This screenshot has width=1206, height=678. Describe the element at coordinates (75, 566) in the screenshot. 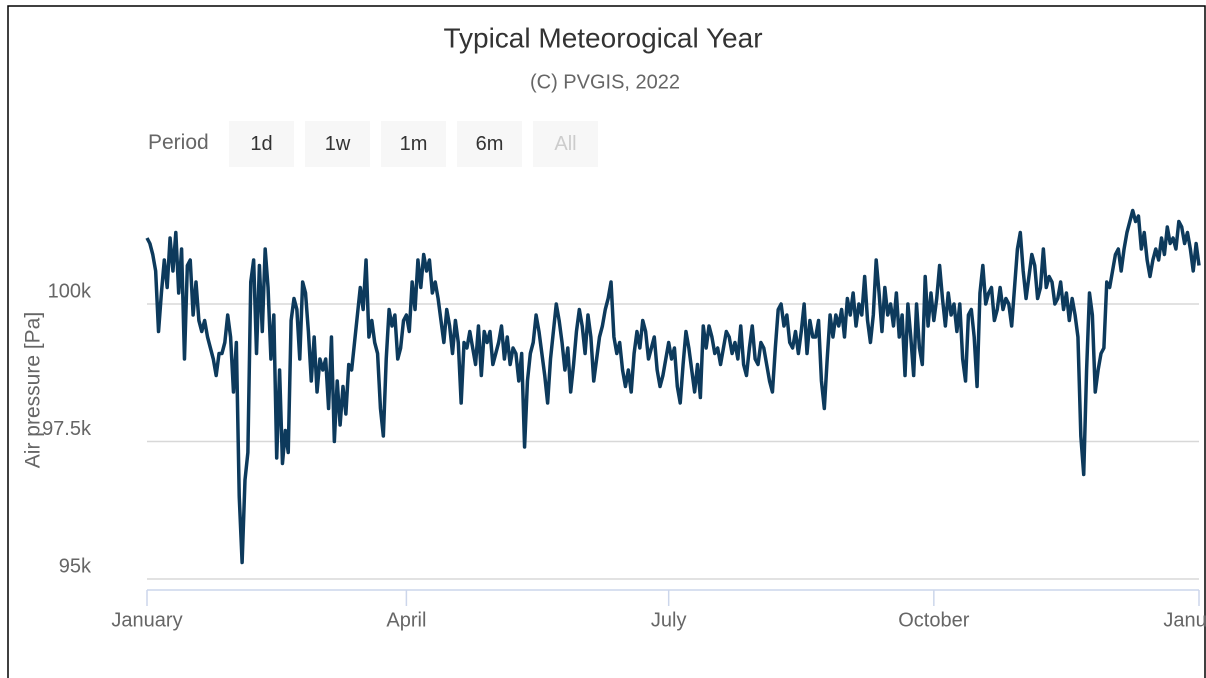

I see `y-tick-label: 95k` at that location.